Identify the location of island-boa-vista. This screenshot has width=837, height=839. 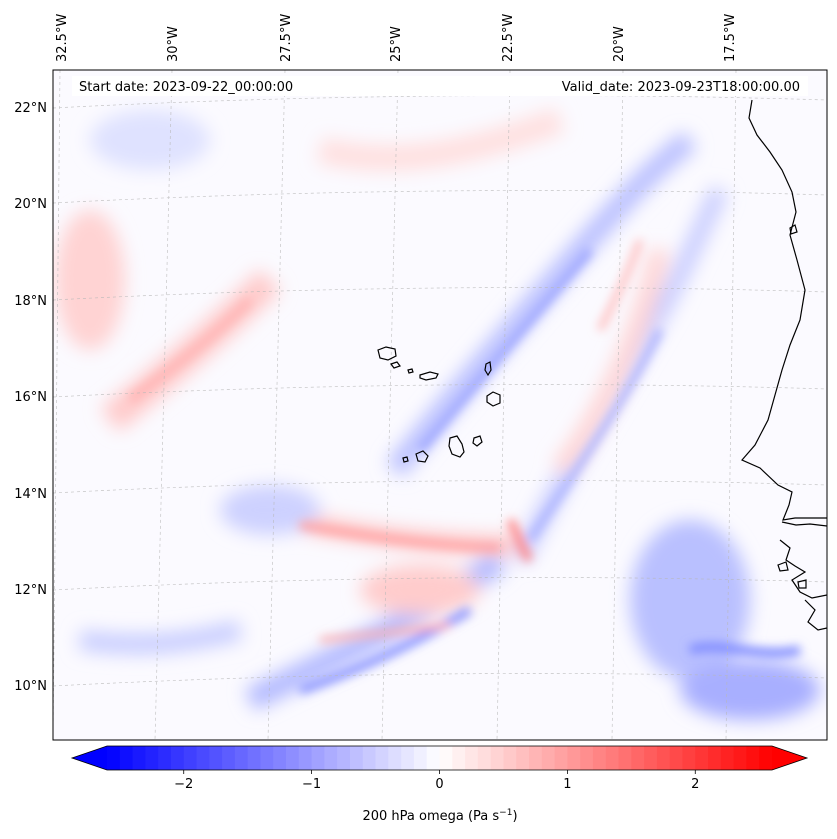
(493, 399).